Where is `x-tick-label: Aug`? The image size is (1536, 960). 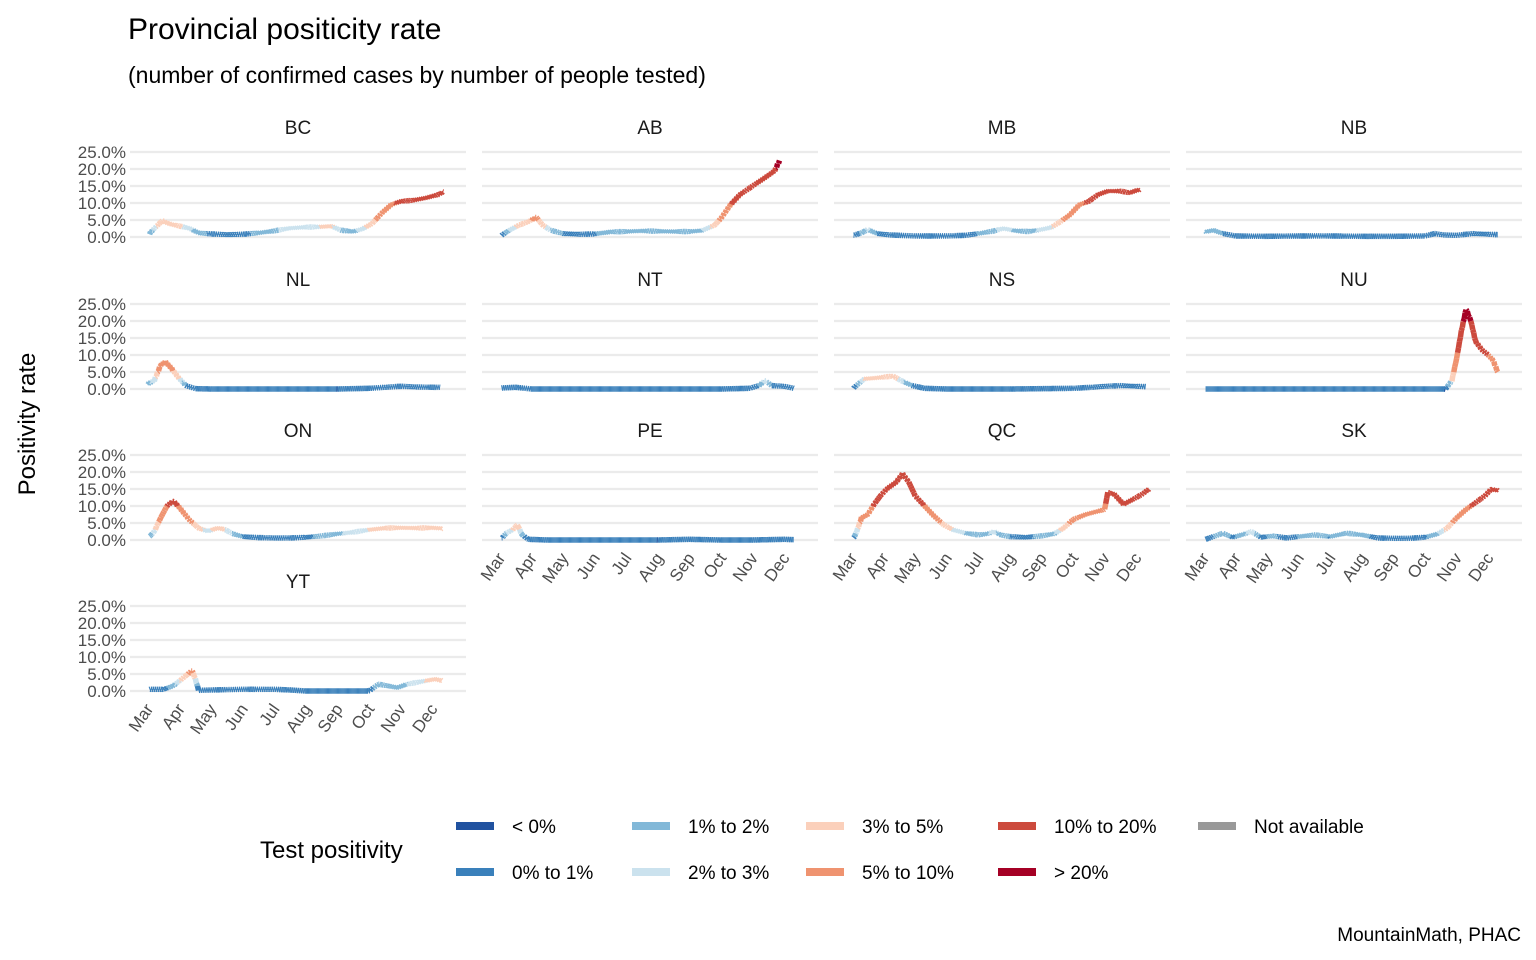
x-tick-label: Aug is located at coordinates (650, 567).